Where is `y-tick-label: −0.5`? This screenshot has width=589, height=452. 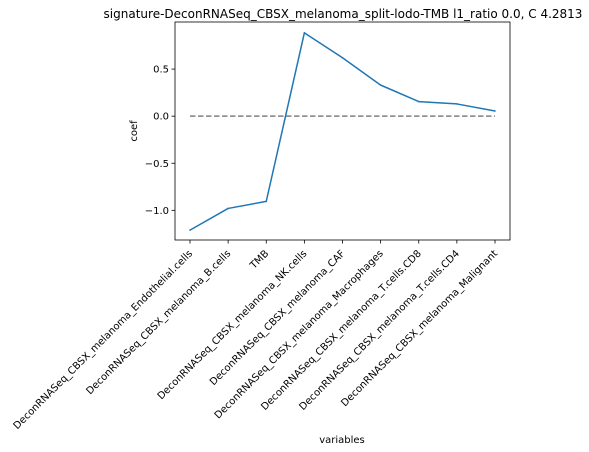
y-tick-label: −0.5 is located at coordinates (157, 164).